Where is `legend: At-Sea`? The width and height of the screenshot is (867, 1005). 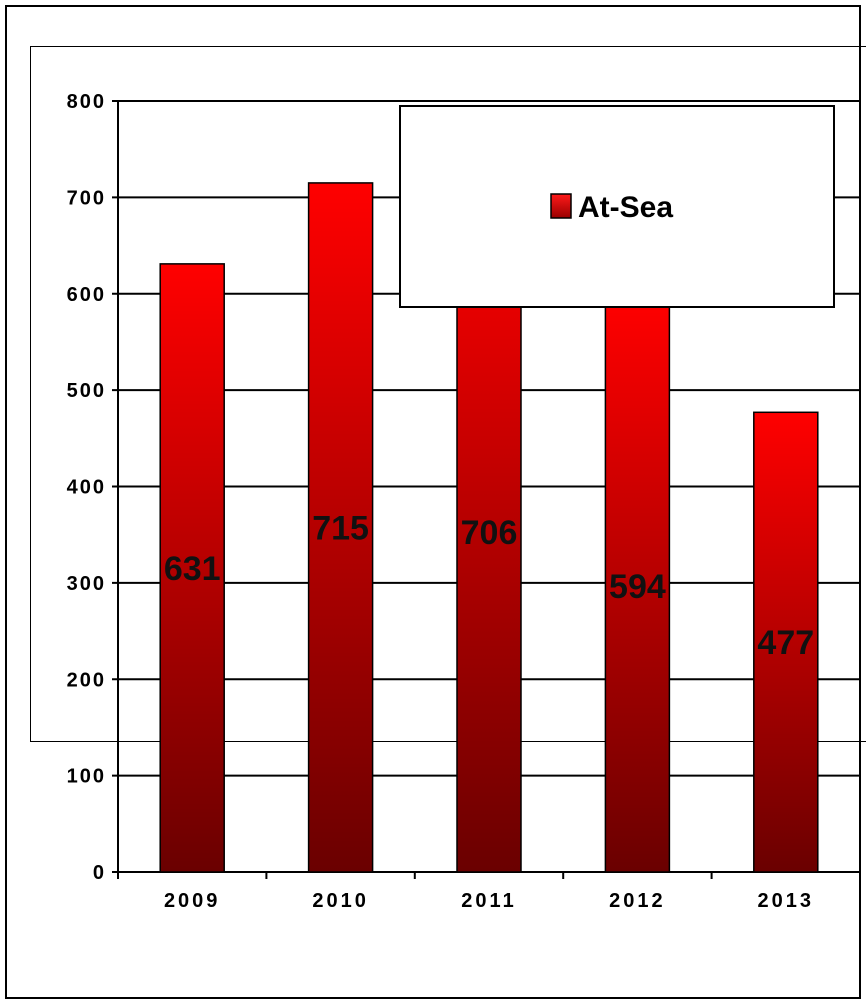 legend: At-Sea is located at coordinates (617, 206).